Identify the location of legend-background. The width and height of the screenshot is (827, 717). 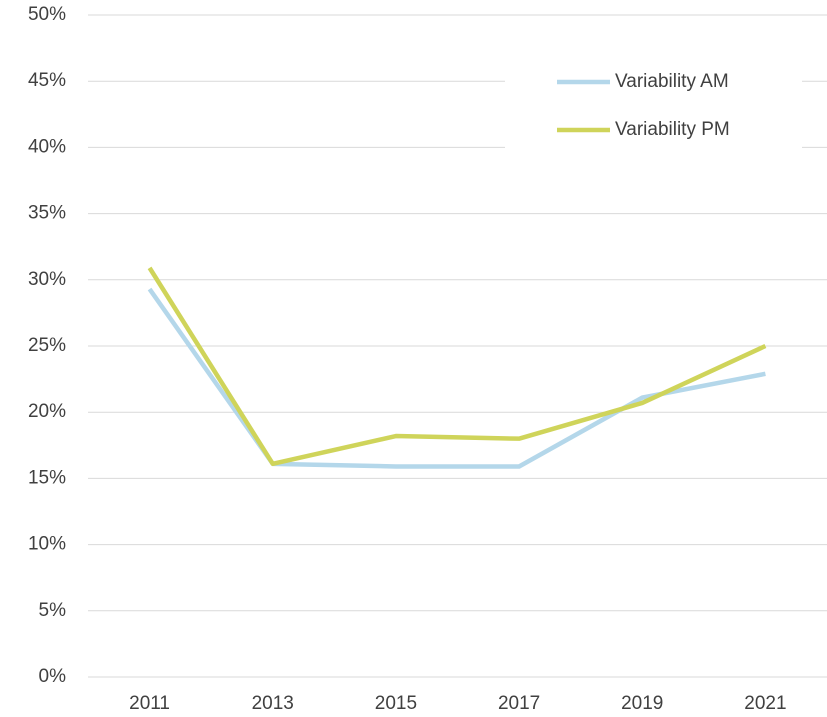
(653, 105).